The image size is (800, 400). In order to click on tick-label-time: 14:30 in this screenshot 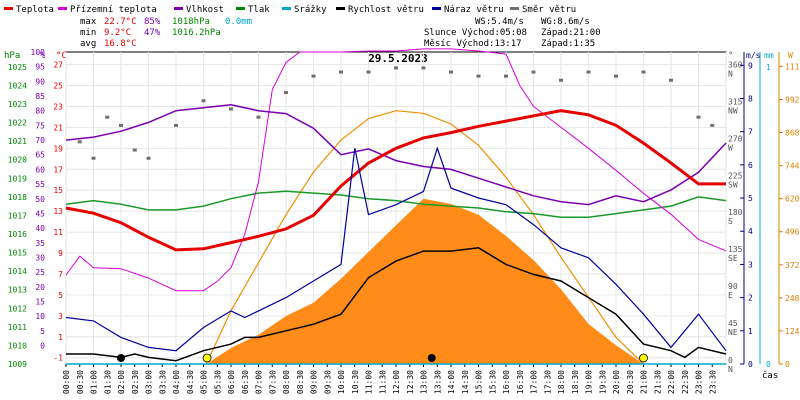, I will do `click(465, 382)`.